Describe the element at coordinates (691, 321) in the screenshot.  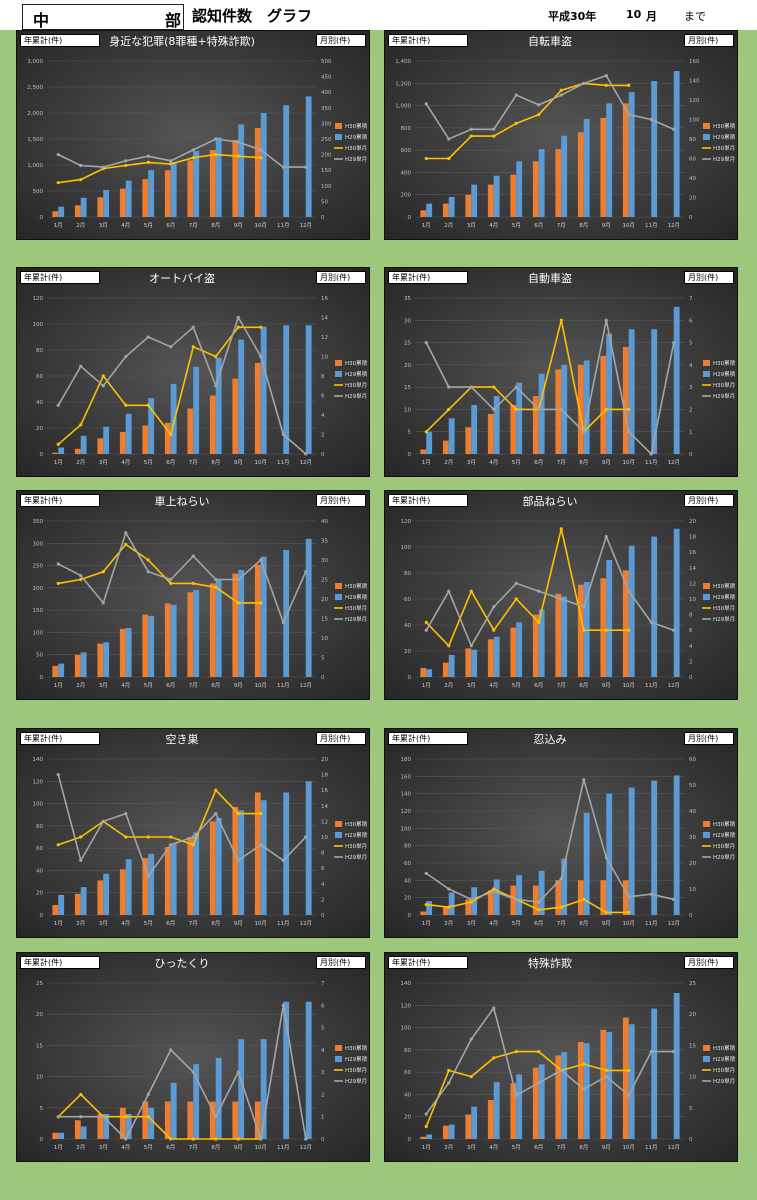
I see `right-tick-label: 6` at that location.